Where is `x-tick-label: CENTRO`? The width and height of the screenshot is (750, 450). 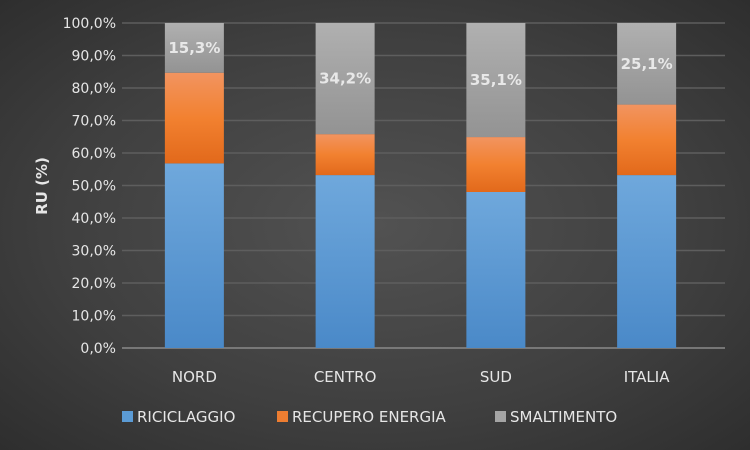
x-tick-label: CENTRO is located at coordinates (345, 377).